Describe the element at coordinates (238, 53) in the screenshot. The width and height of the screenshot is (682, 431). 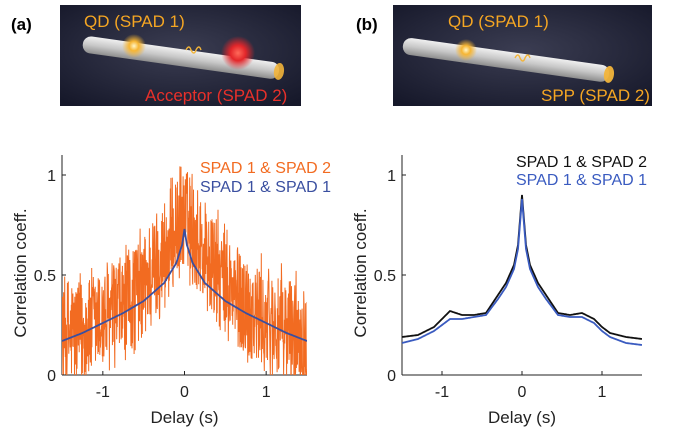
I see `acceptor-glow-a` at that location.